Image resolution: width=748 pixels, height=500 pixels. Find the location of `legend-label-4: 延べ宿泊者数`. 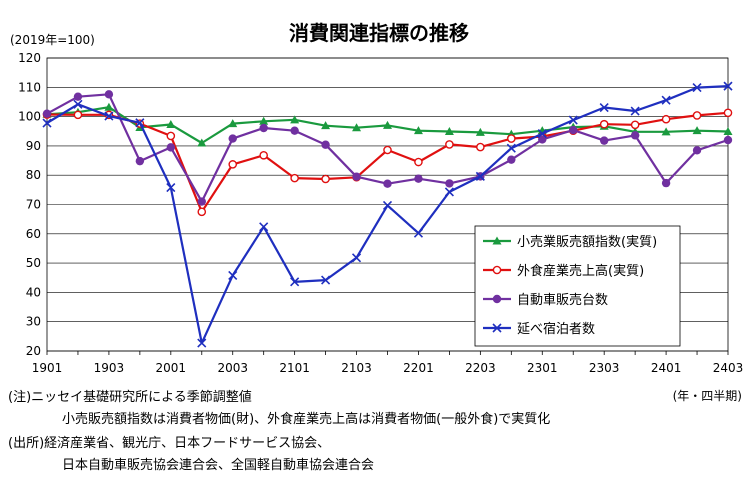

legend-label-4: 延べ宿泊者数 is located at coordinates (556, 329).